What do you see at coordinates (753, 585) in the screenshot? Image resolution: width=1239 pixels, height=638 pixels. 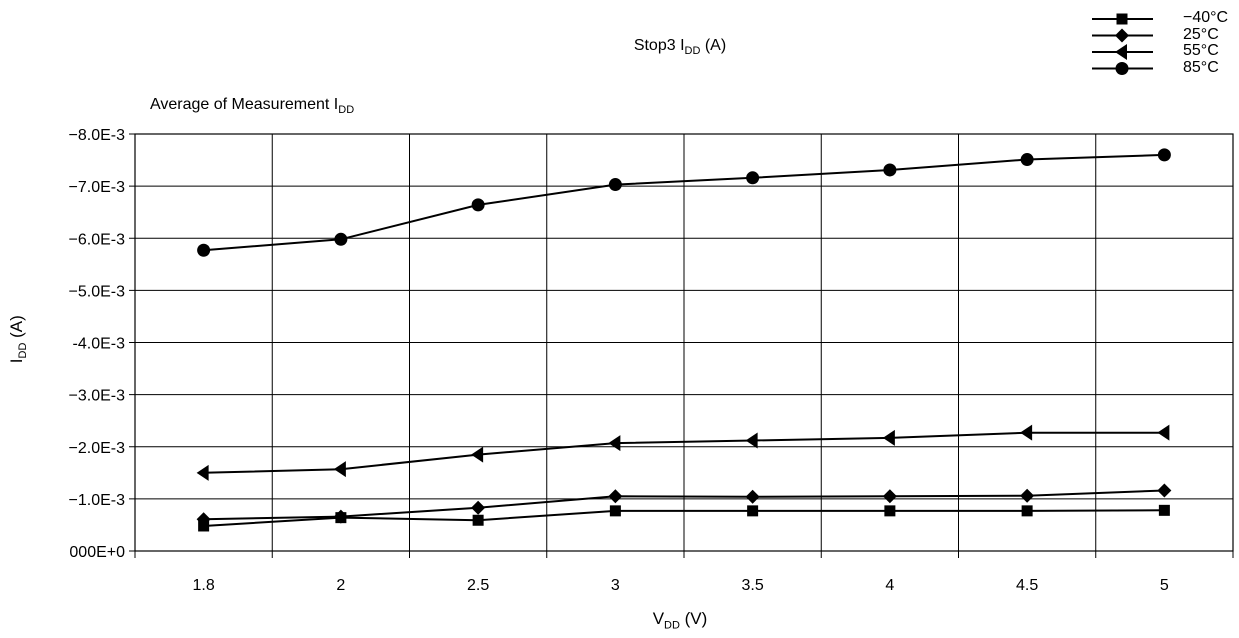 I see `x-tick-label: 3.5` at bounding box center [753, 585].